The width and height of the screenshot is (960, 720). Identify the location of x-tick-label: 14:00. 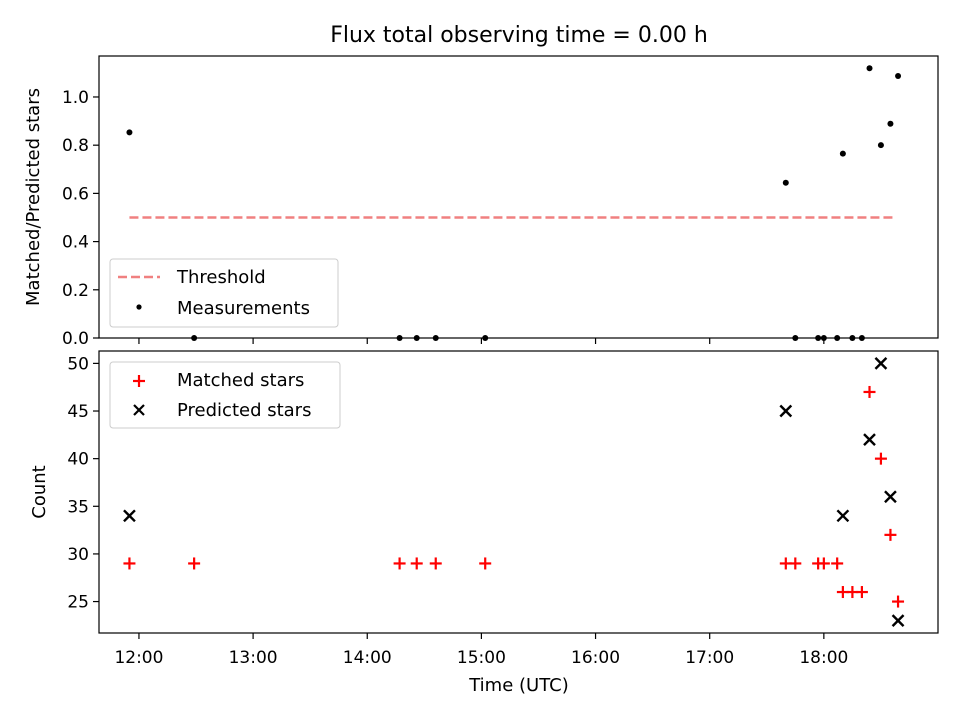
(367, 658).